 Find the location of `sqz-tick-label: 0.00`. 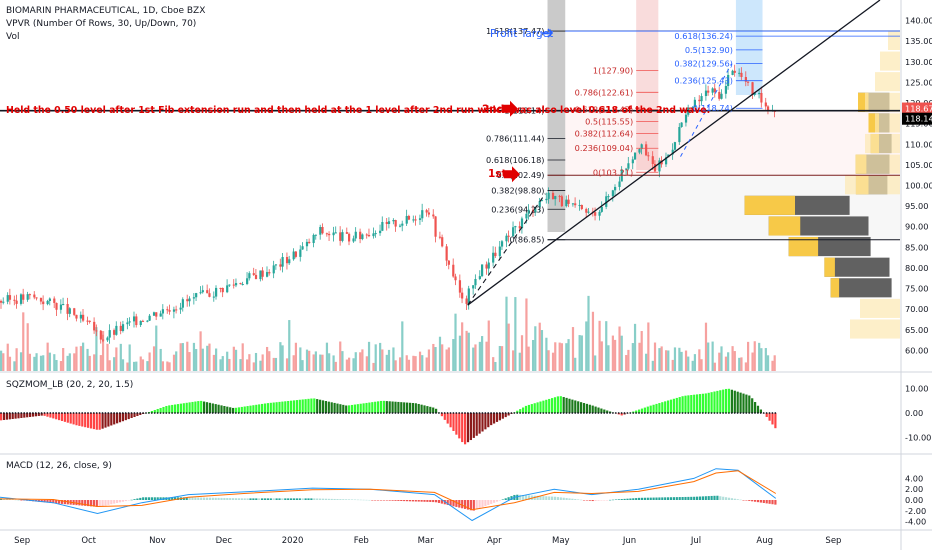

sqz-tick-label: 0.00 is located at coordinates (914, 413).